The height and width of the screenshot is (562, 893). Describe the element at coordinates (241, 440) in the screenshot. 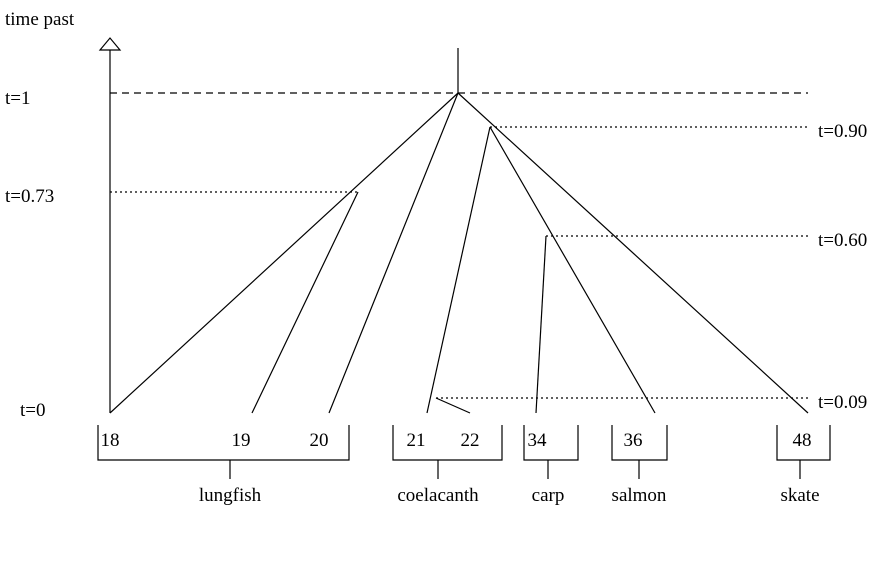

I see `leaf-label: 19` at that location.